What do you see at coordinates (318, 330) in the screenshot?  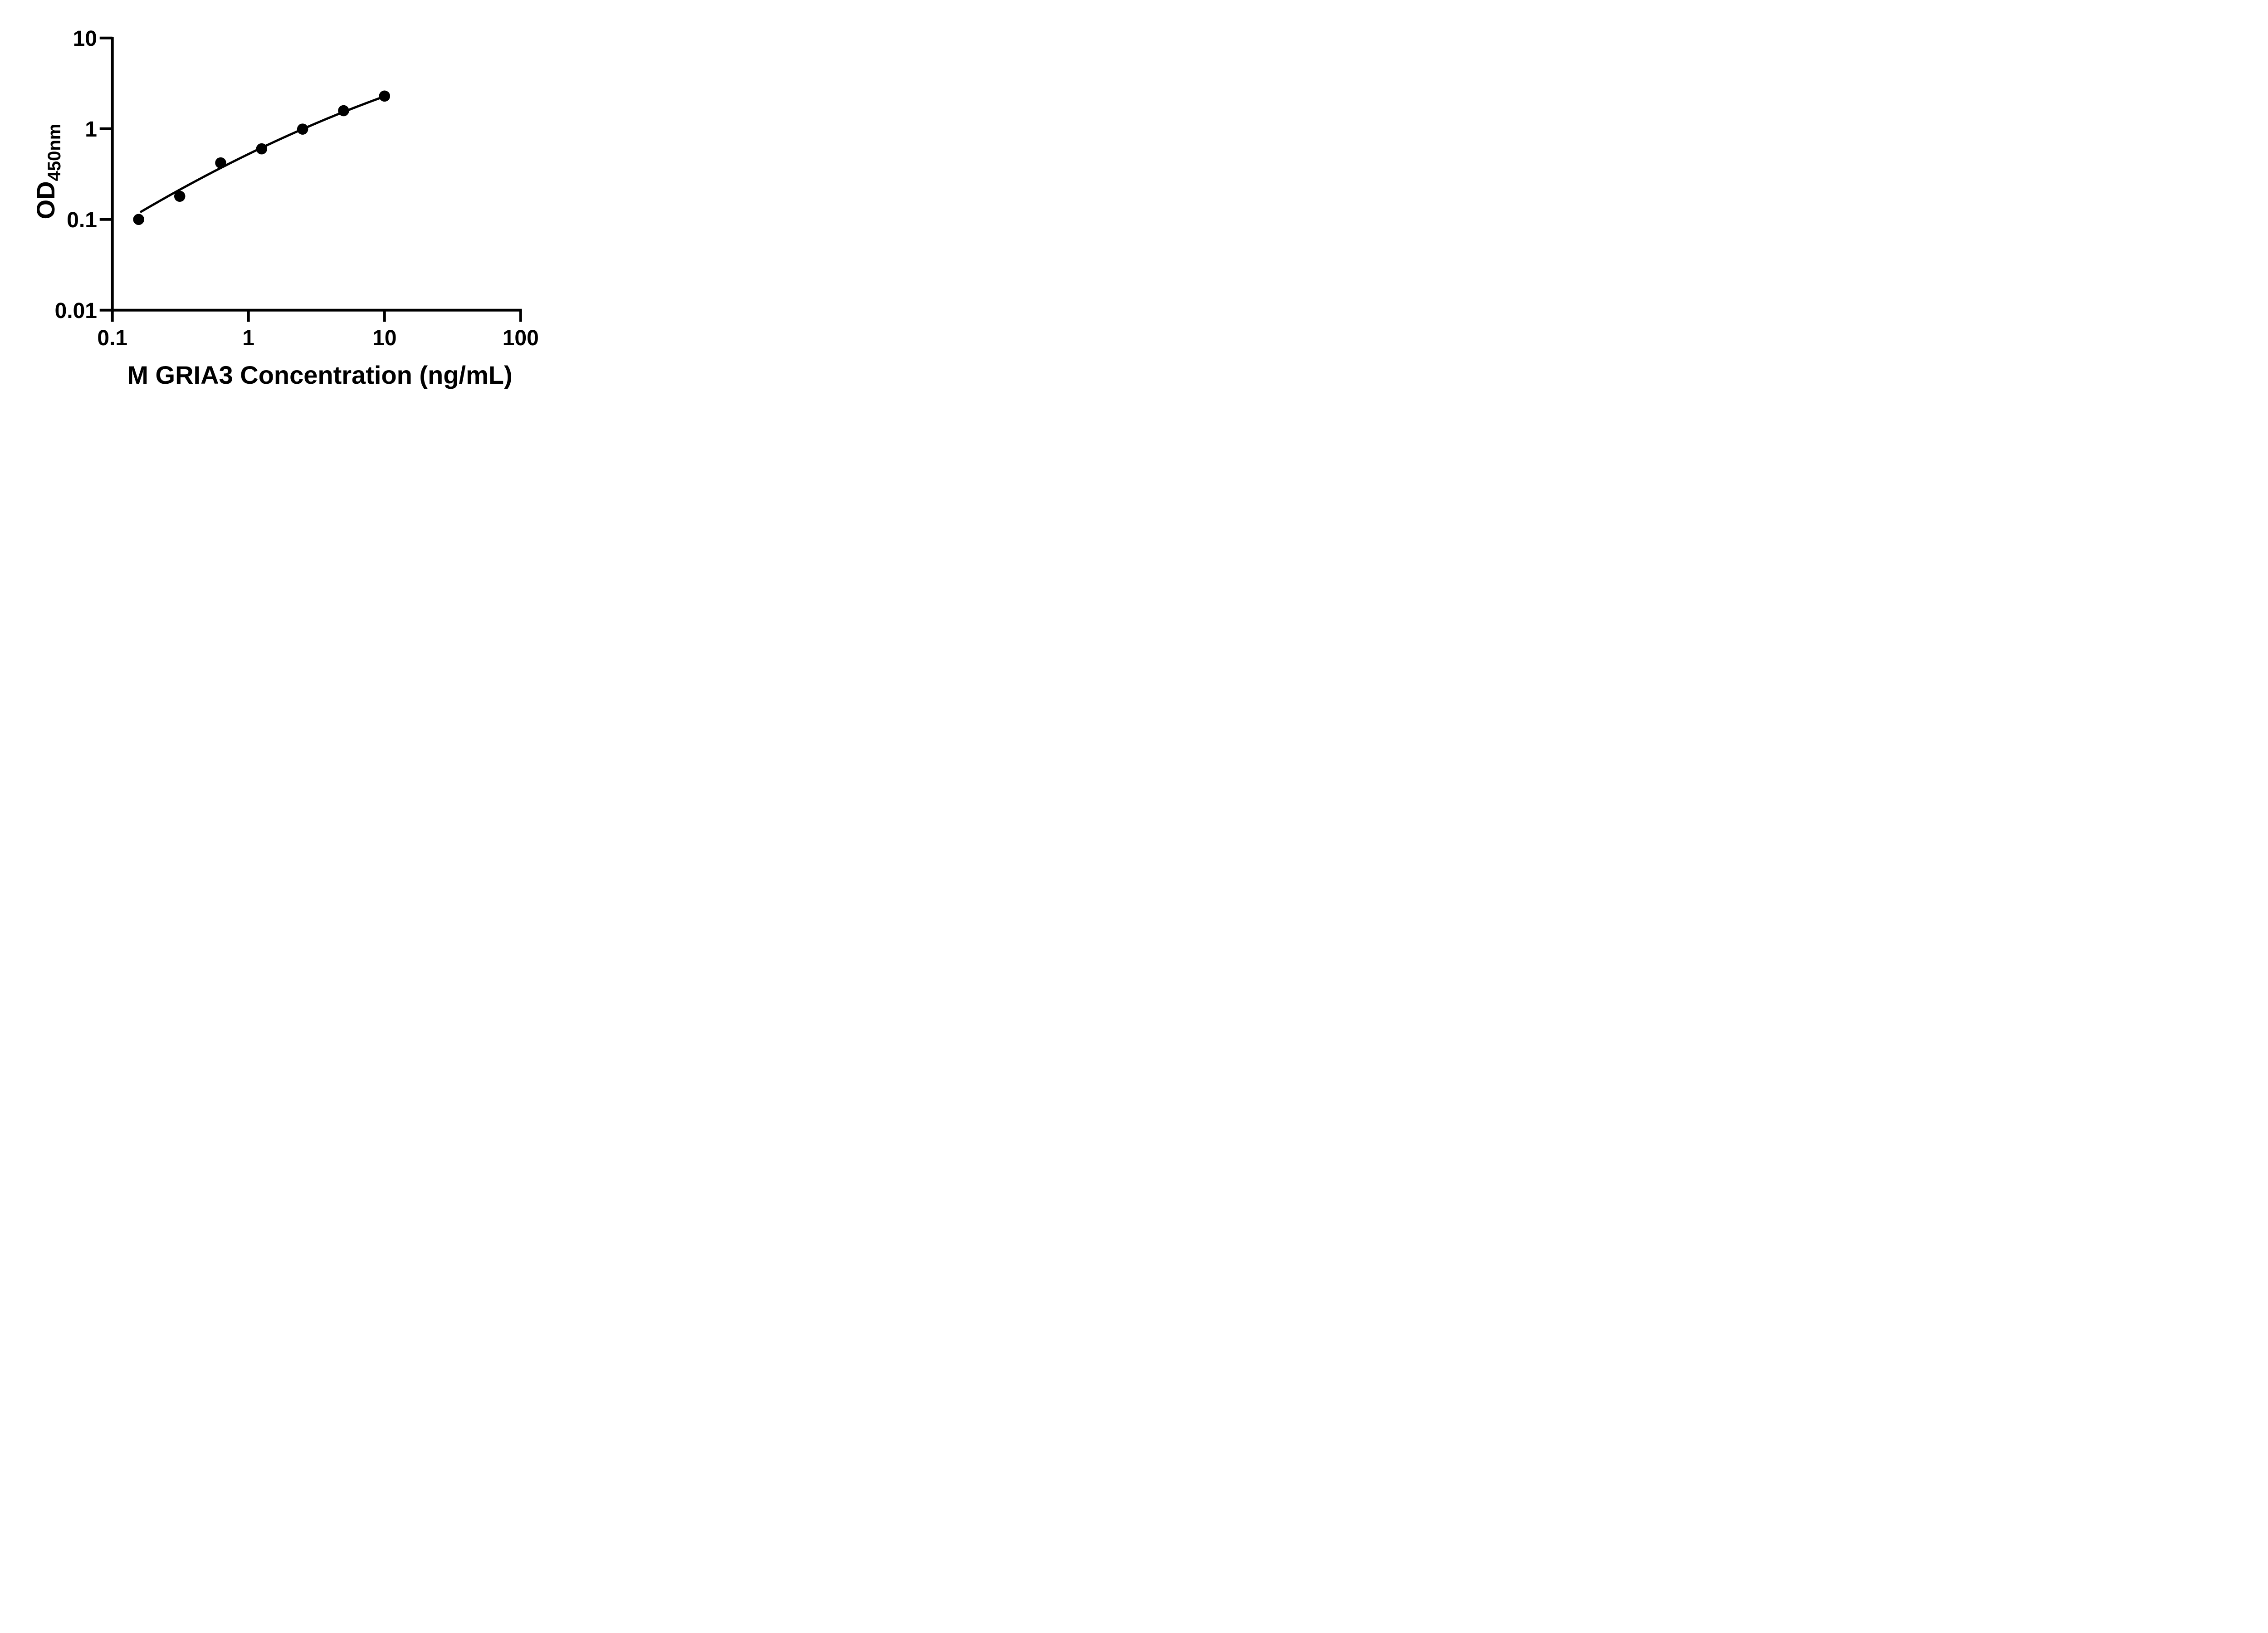 I see `x-axis-ticks: 0.1 1 10 100` at bounding box center [318, 330].